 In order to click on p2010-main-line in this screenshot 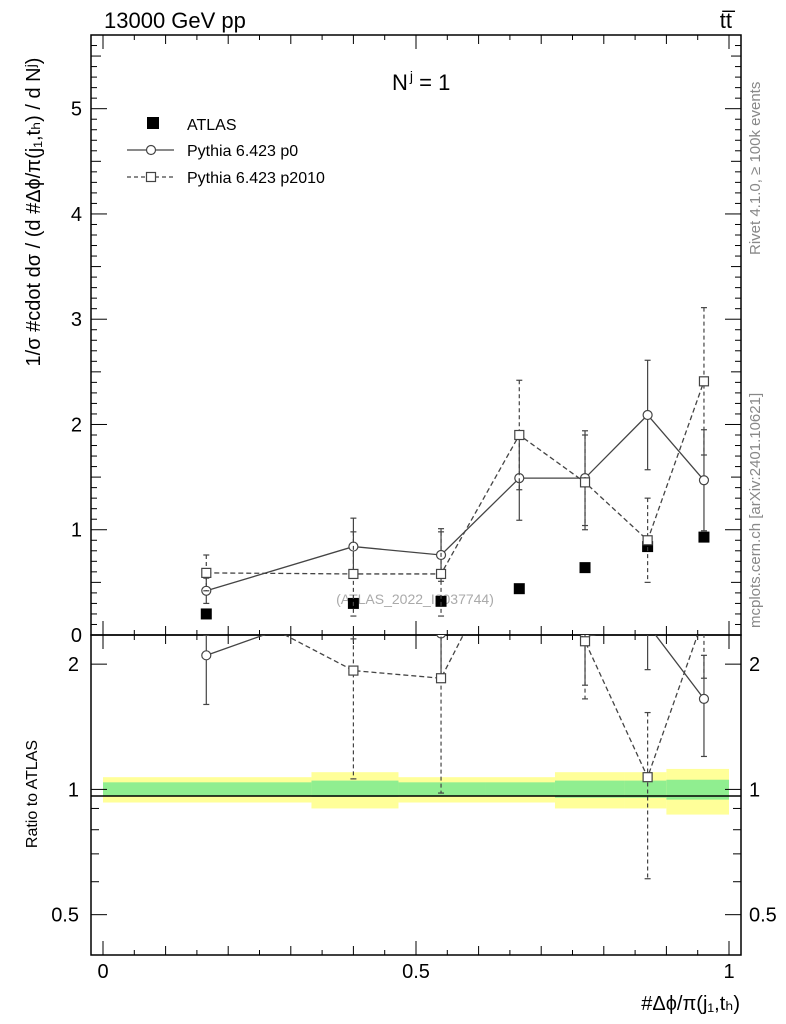, I will do `click(455, 478)`.